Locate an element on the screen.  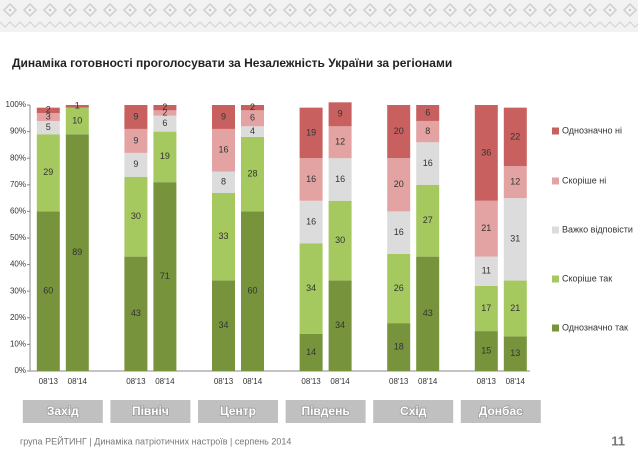
data-label: 11 is located at coordinates (486, 271).